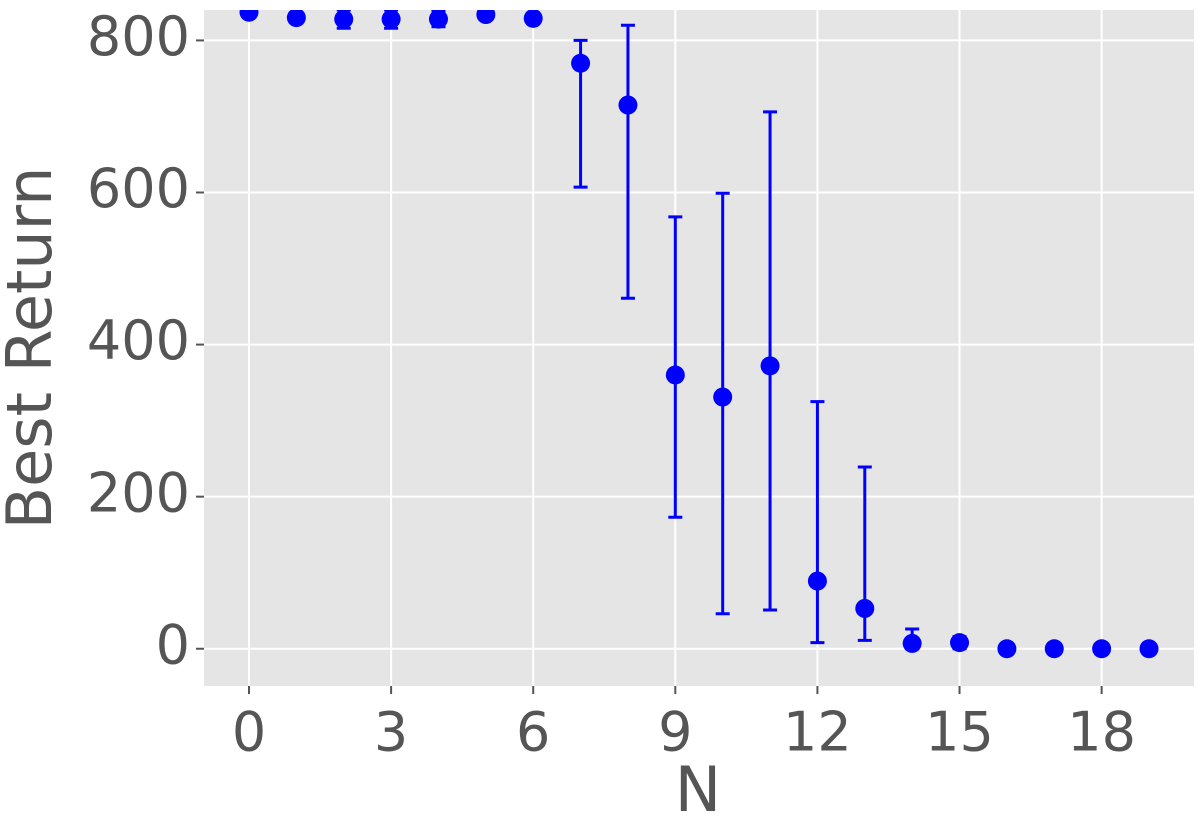  What do you see at coordinates (138, 492) in the screenshot?
I see `y-tick-label: 200` at bounding box center [138, 492].